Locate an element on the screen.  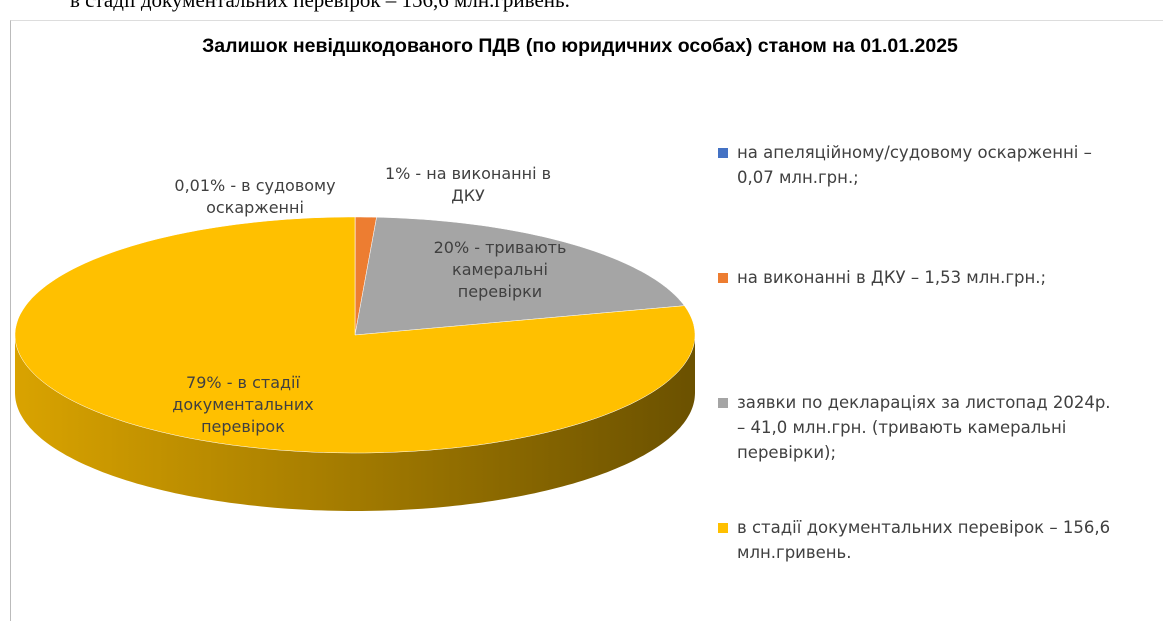
data-label: 0,01% - в судовому оскарженні is located at coordinates (255, 197).